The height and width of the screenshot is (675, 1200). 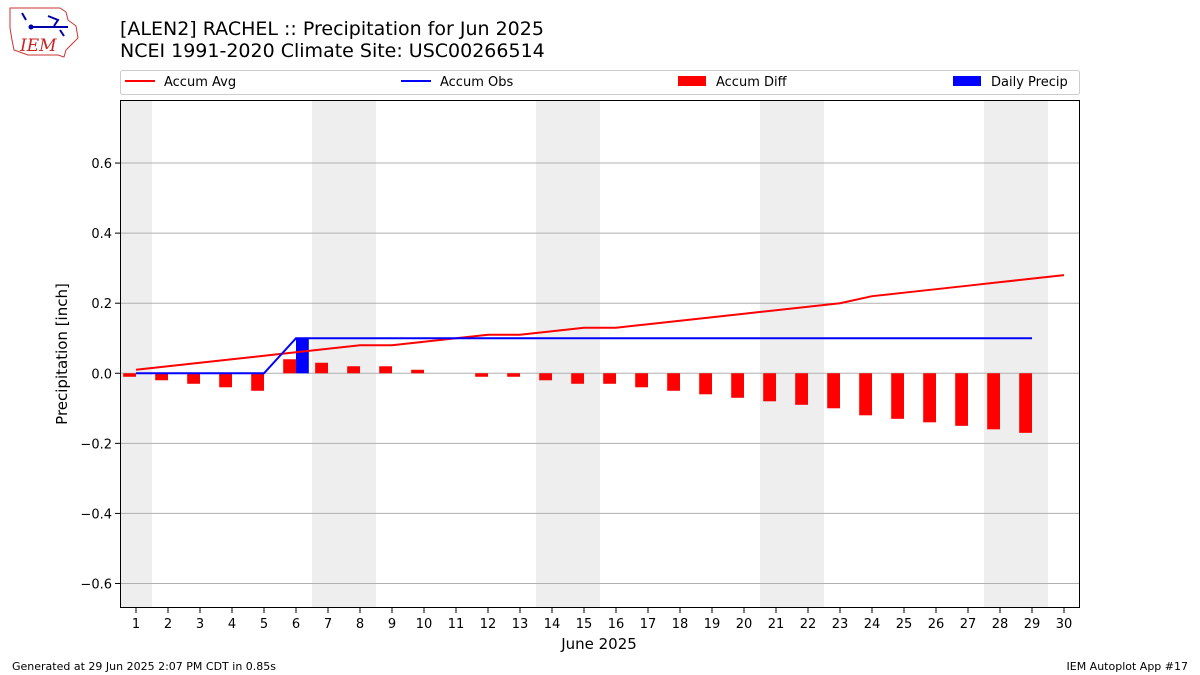 I want to click on legend-swatch-daily-precip, so click(x=967, y=81).